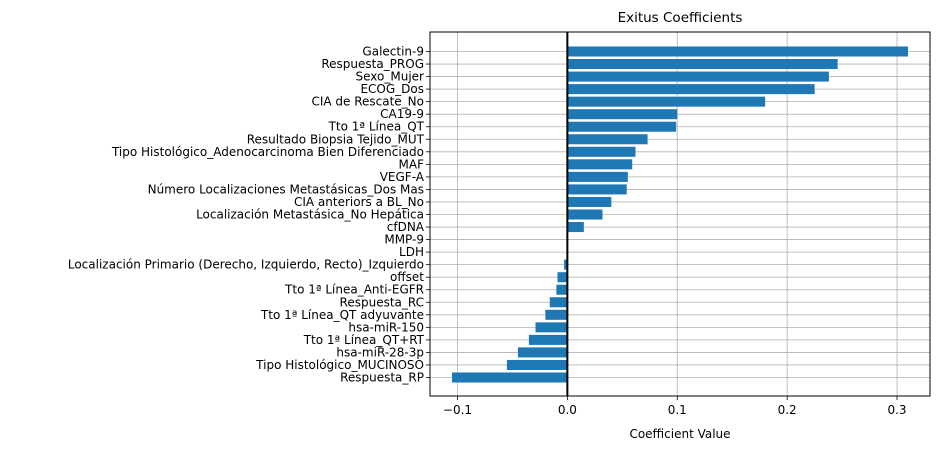 Image resolution: width=940 pixels, height=453 pixels. I want to click on y-tick-label: Respuesta_RC, so click(382, 302).